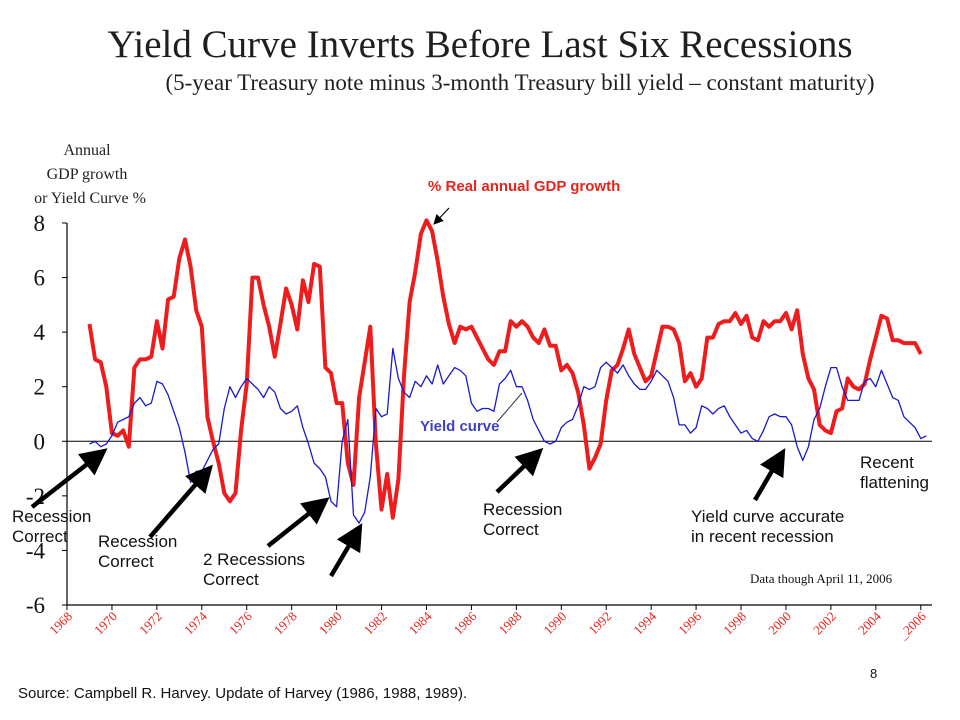 The height and width of the screenshot is (720, 960). What do you see at coordinates (40, 223) in the screenshot?
I see `y-tick-label: 8` at bounding box center [40, 223].